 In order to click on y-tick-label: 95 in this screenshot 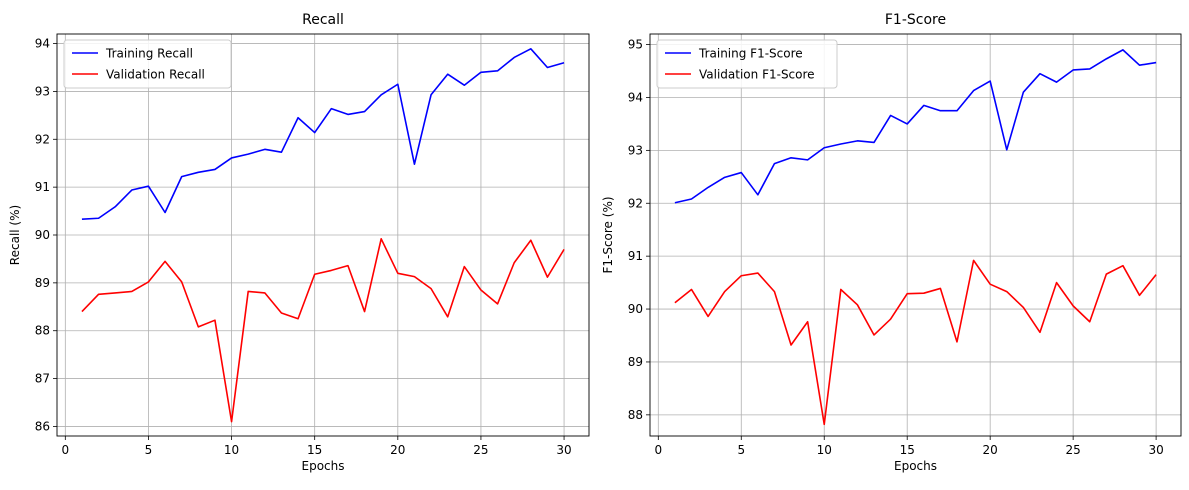, I will do `click(635, 45)`.